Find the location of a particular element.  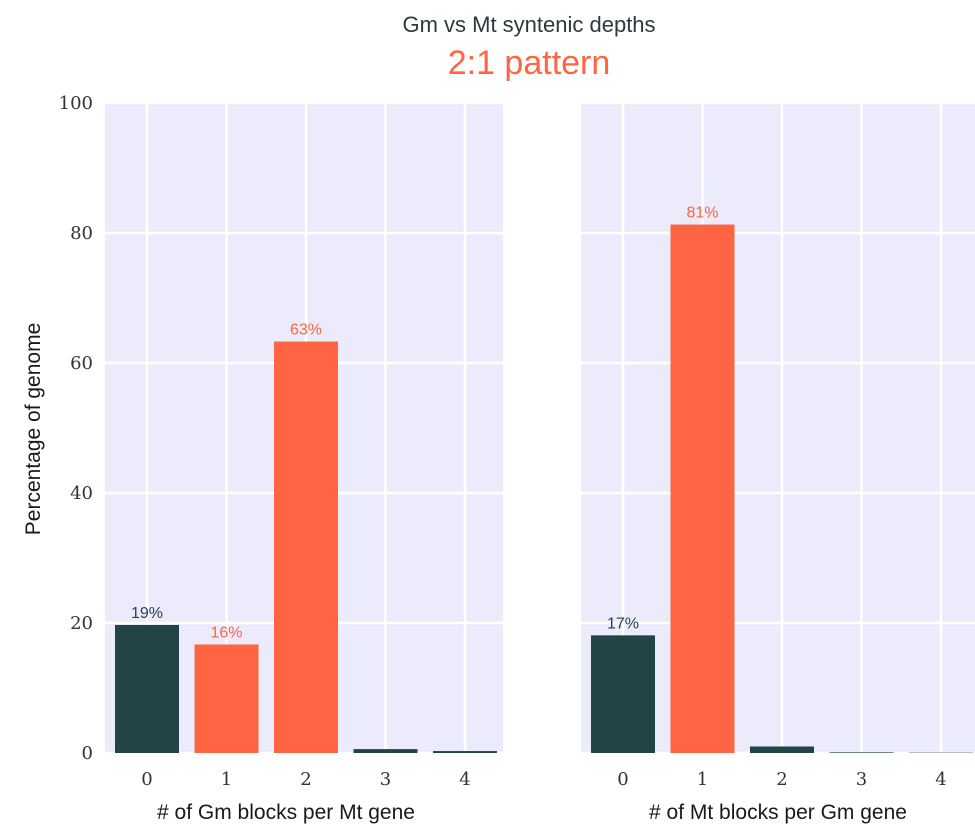

y-tick-label: 80 is located at coordinates (81, 233).